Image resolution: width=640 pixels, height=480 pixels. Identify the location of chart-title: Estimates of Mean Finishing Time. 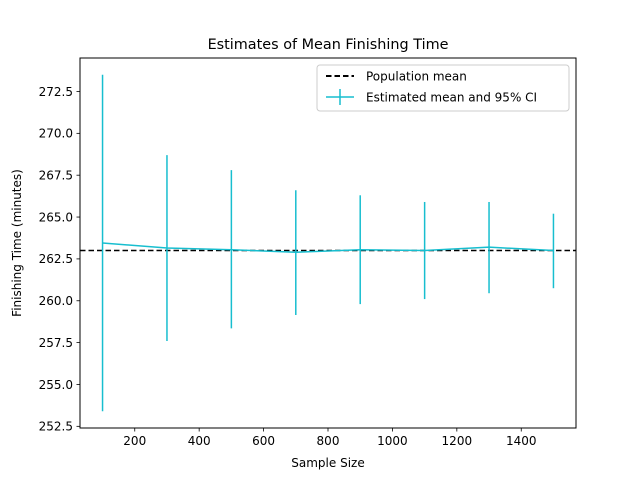
(328, 45).